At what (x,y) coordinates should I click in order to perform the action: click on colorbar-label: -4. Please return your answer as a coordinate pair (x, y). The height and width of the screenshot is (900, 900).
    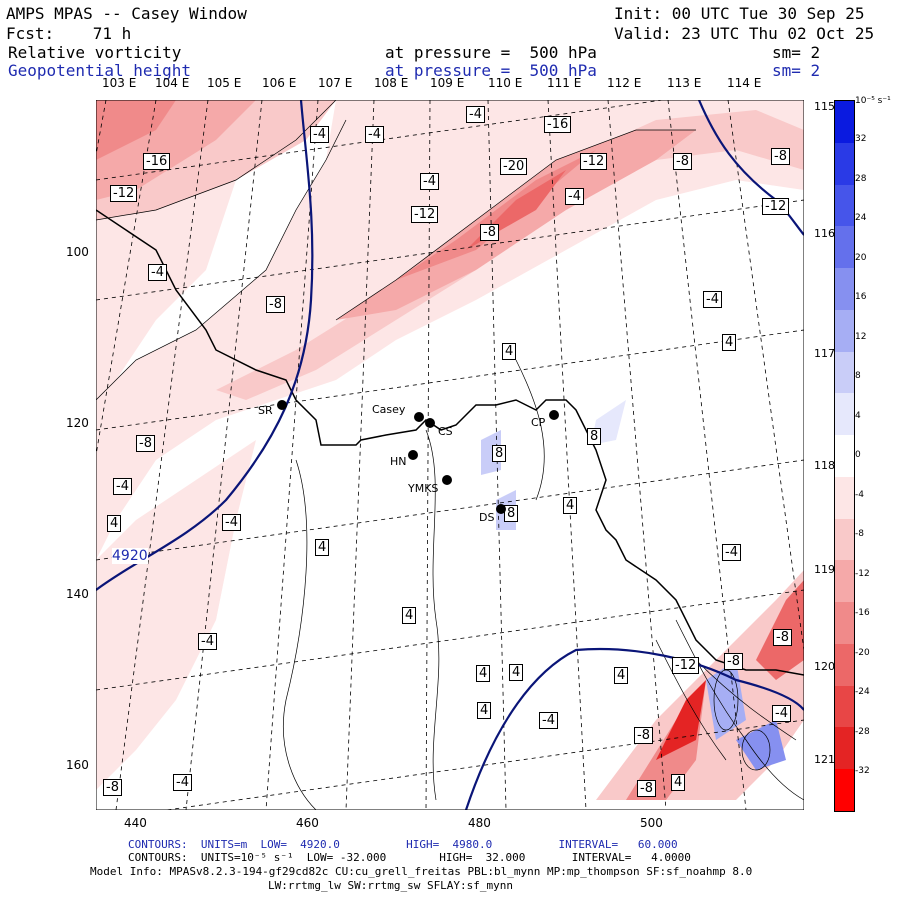
    Looking at the image, I should click on (859, 494).